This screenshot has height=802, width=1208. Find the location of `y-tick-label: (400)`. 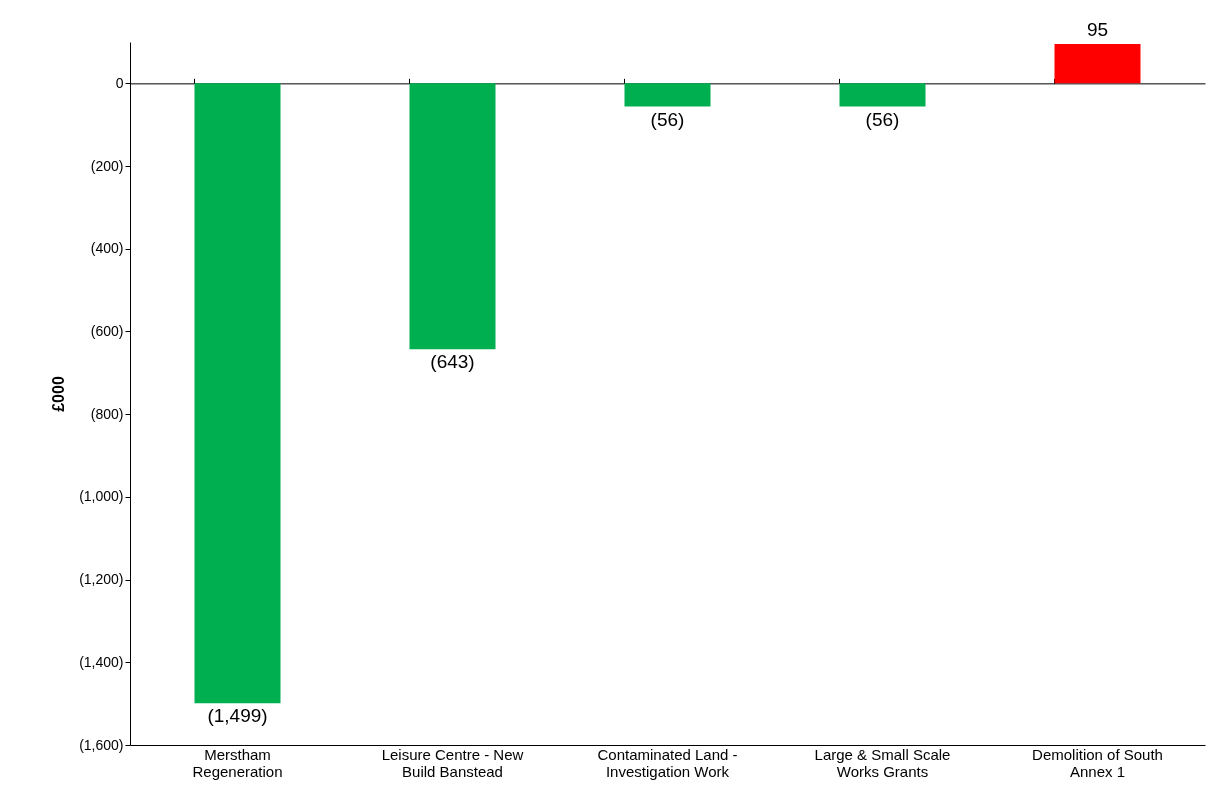

y-tick-label: (400) is located at coordinates (107, 248).